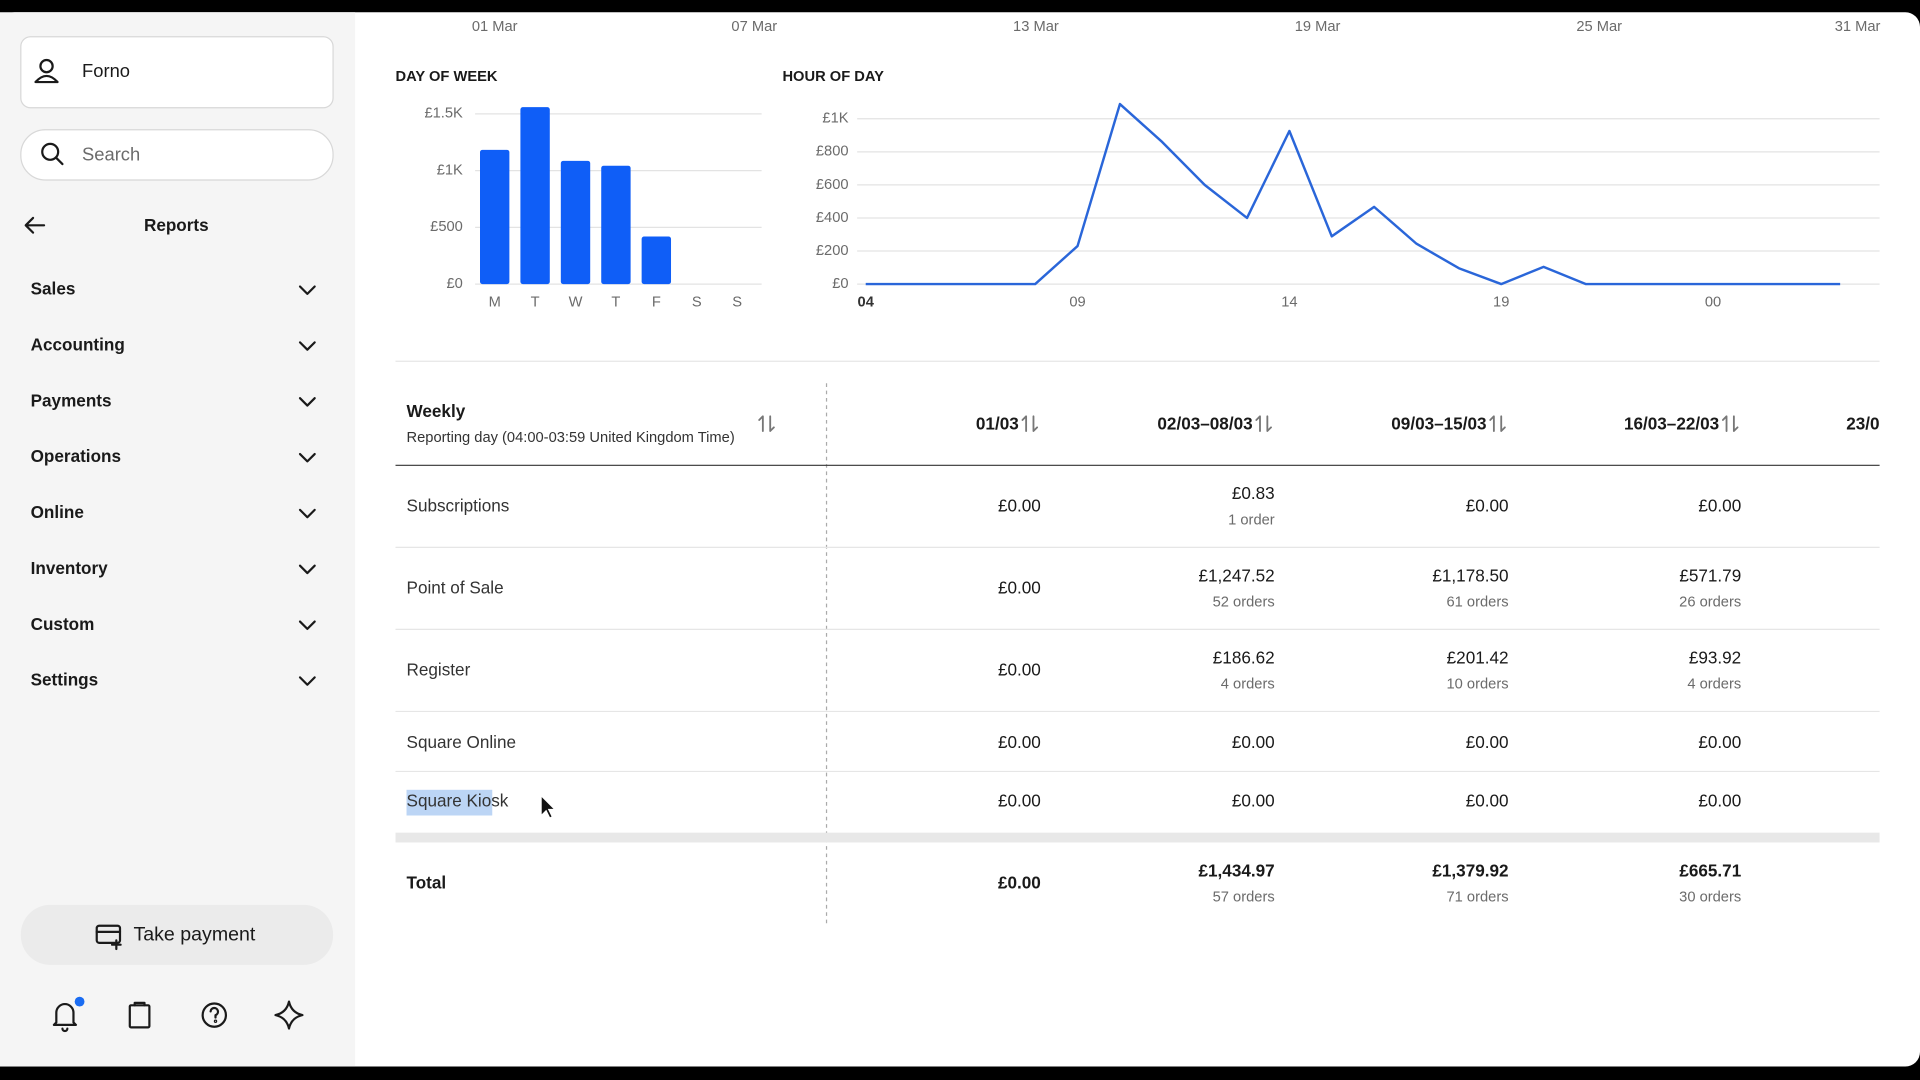 Image resolution: width=1920 pixels, height=1080 pixels. Describe the element at coordinates (866, 302) in the screenshot. I see `x-tick-label: 04` at that location.